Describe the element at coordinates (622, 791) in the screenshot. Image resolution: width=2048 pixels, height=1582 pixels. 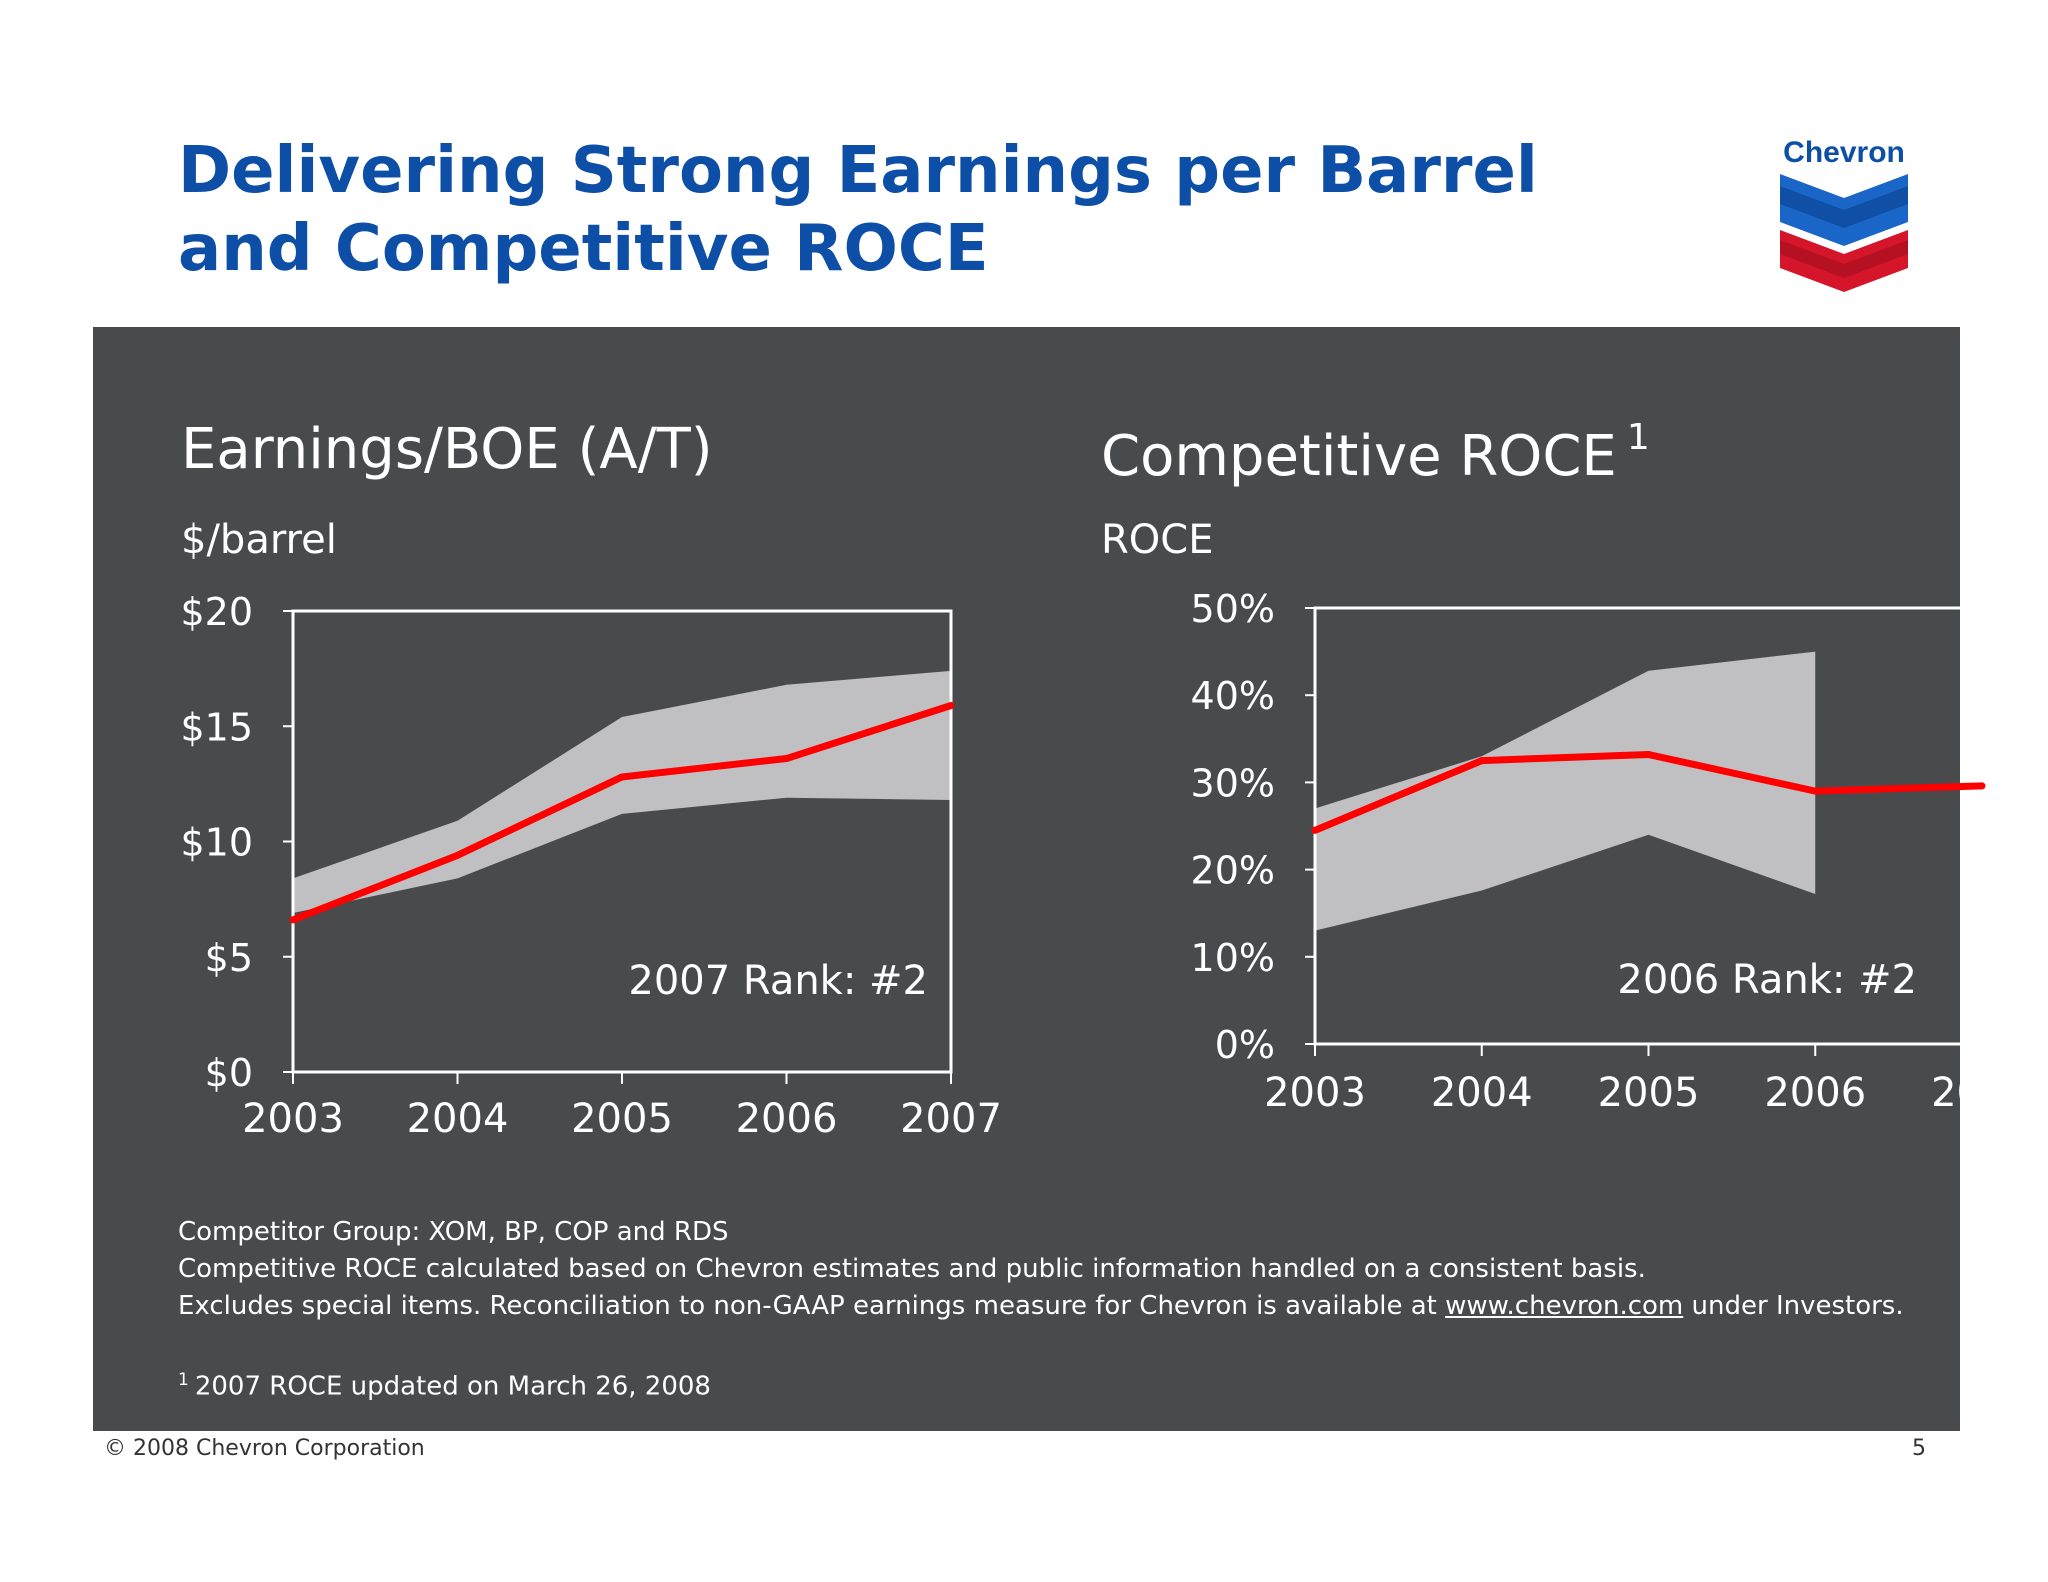
I see `earnings-competitor-range-band` at that location.